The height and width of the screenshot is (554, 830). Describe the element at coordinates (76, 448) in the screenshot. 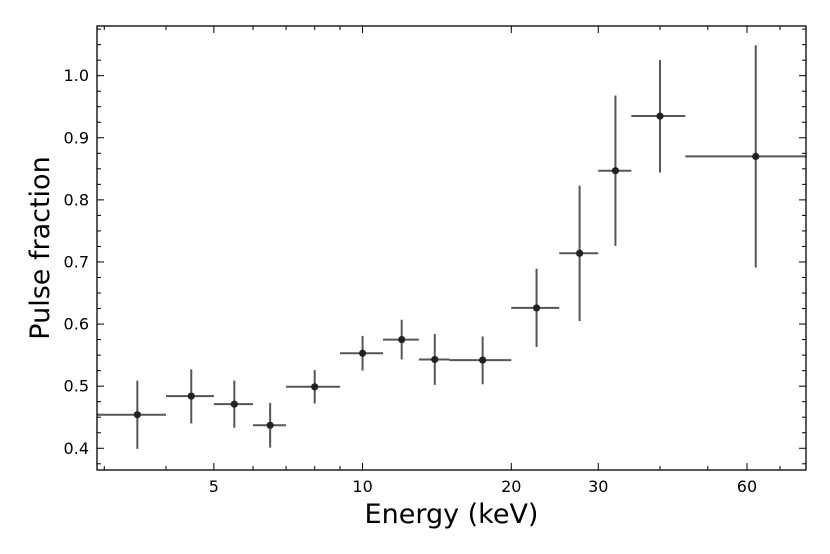

I see `y-tick-label: 0.4` at that location.